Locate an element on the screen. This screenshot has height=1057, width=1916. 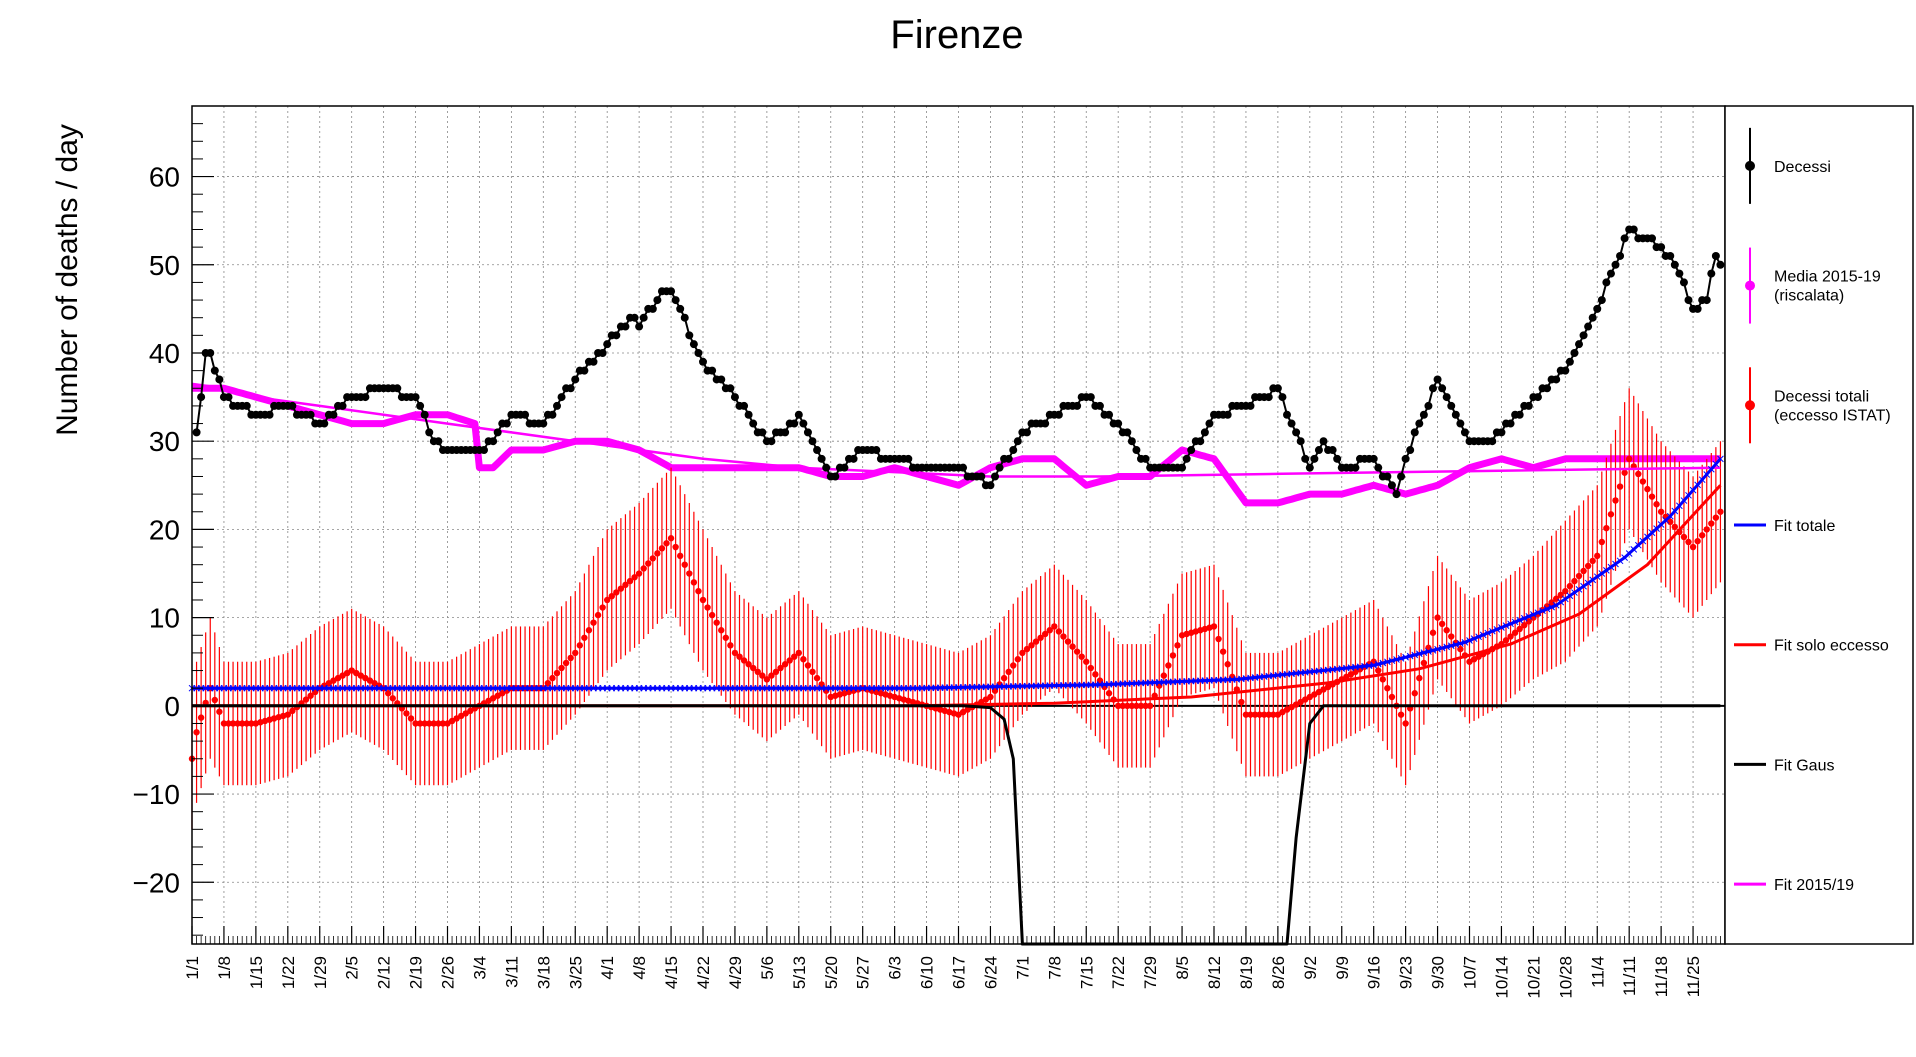
x-tick-label: 1/1 is located at coordinates (192, 968).